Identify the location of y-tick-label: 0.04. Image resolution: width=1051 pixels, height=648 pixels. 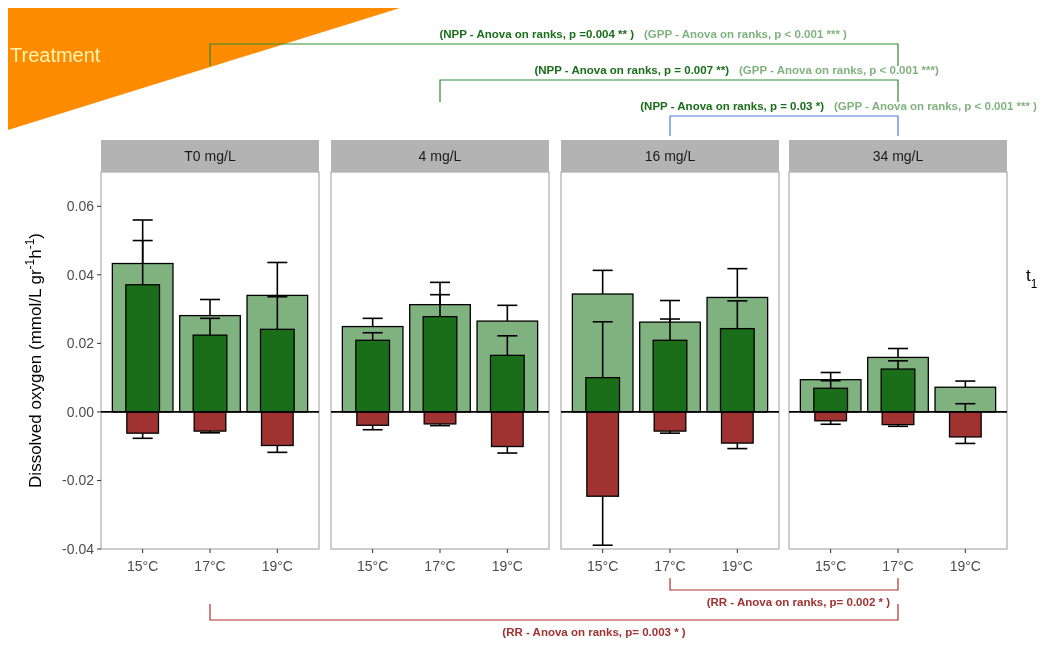
(80, 274).